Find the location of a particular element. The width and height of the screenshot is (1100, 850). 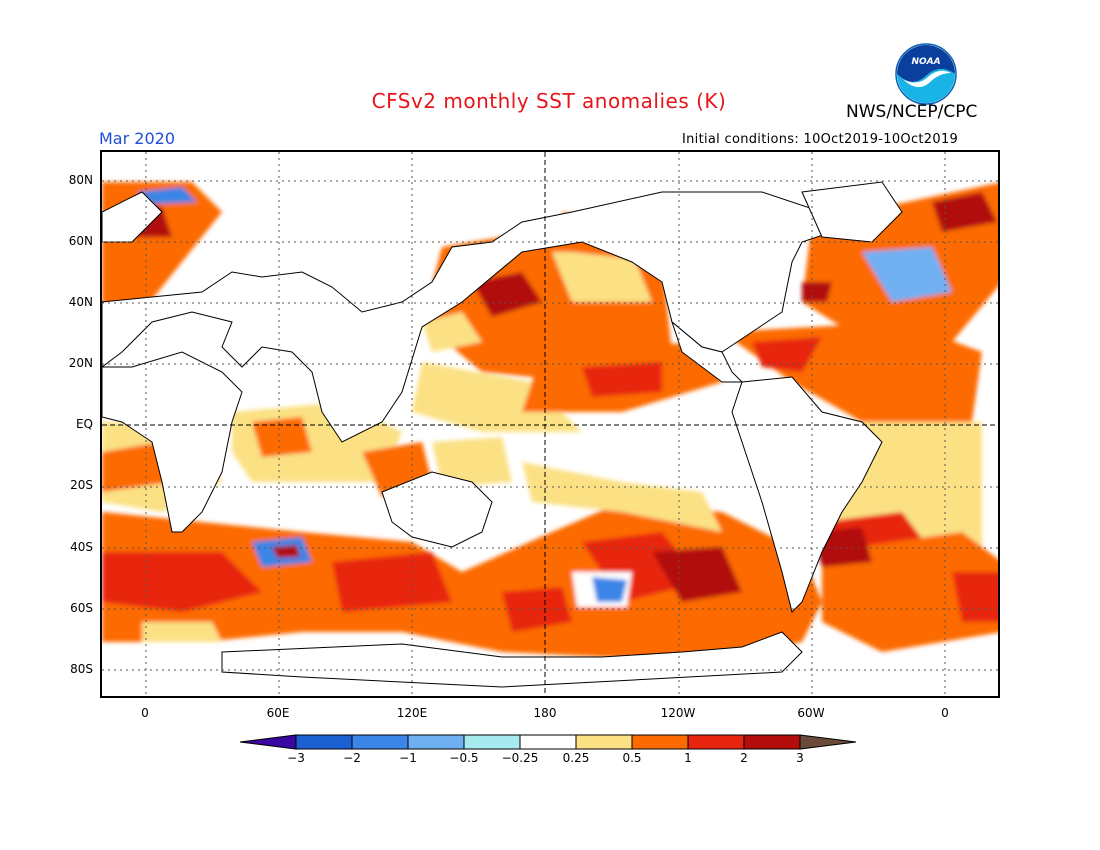

colorbar-tick-label: 3 is located at coordinates (800, 758).